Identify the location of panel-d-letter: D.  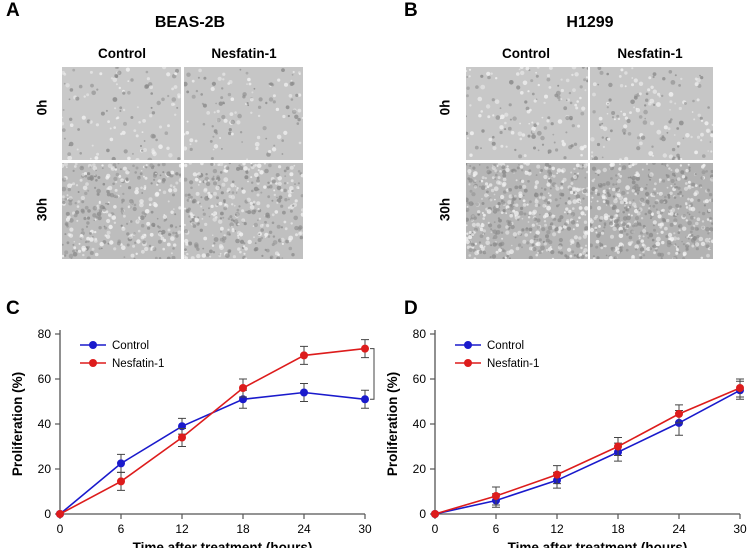
(411, 308).